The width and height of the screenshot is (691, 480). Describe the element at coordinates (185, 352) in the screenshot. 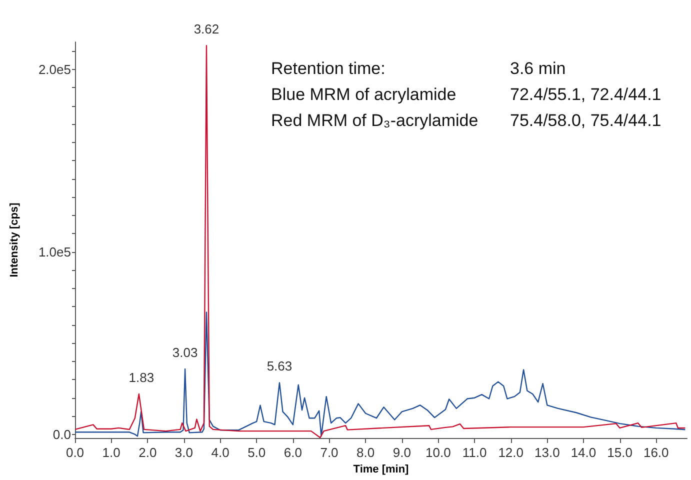

I see `annotation: 3.03` at that location.